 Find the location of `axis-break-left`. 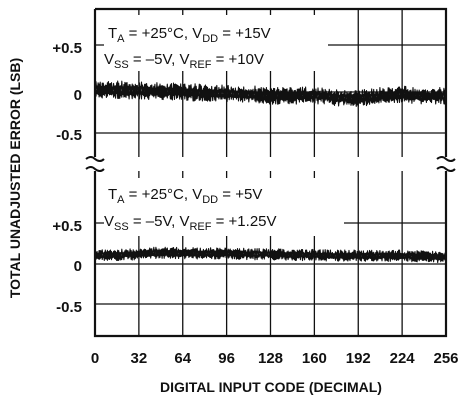

axis-break-left is located at coordinates (95, 164).